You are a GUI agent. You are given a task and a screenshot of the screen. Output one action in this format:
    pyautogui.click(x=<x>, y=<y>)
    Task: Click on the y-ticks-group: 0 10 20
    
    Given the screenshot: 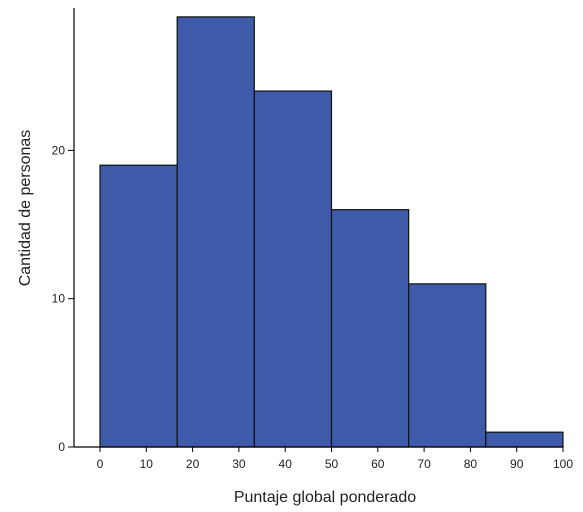 What is the action you would take?
    pyautogui.click(x=63, y=298)
    